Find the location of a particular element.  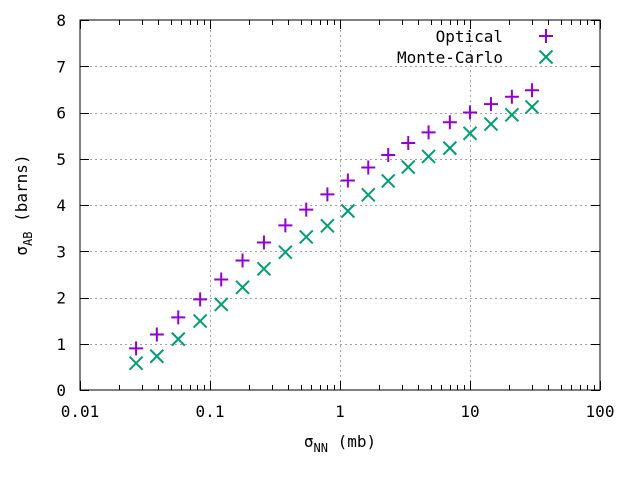

y-tick-label: 4 is located at coordinates (61, 205).